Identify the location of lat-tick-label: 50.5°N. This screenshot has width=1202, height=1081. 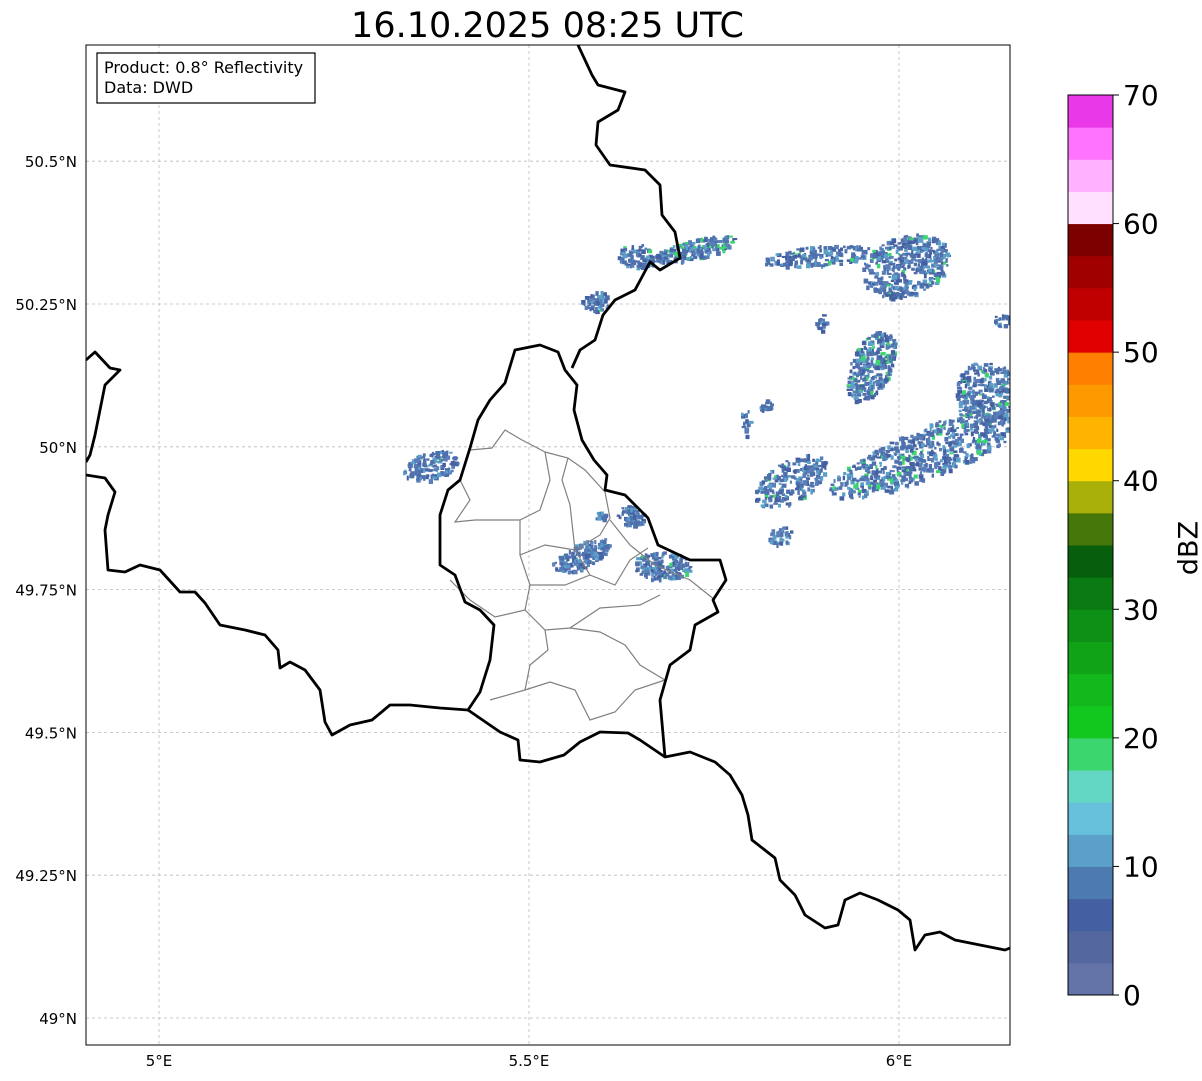
(51, 162).